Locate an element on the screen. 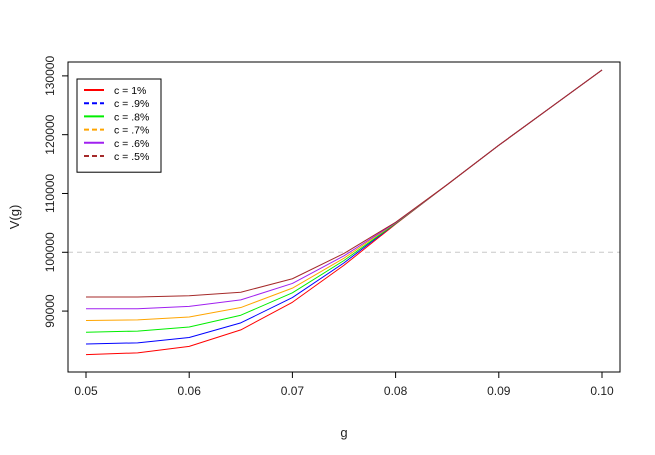  legend-label: c = .8% is located at coordinates (131, 117).